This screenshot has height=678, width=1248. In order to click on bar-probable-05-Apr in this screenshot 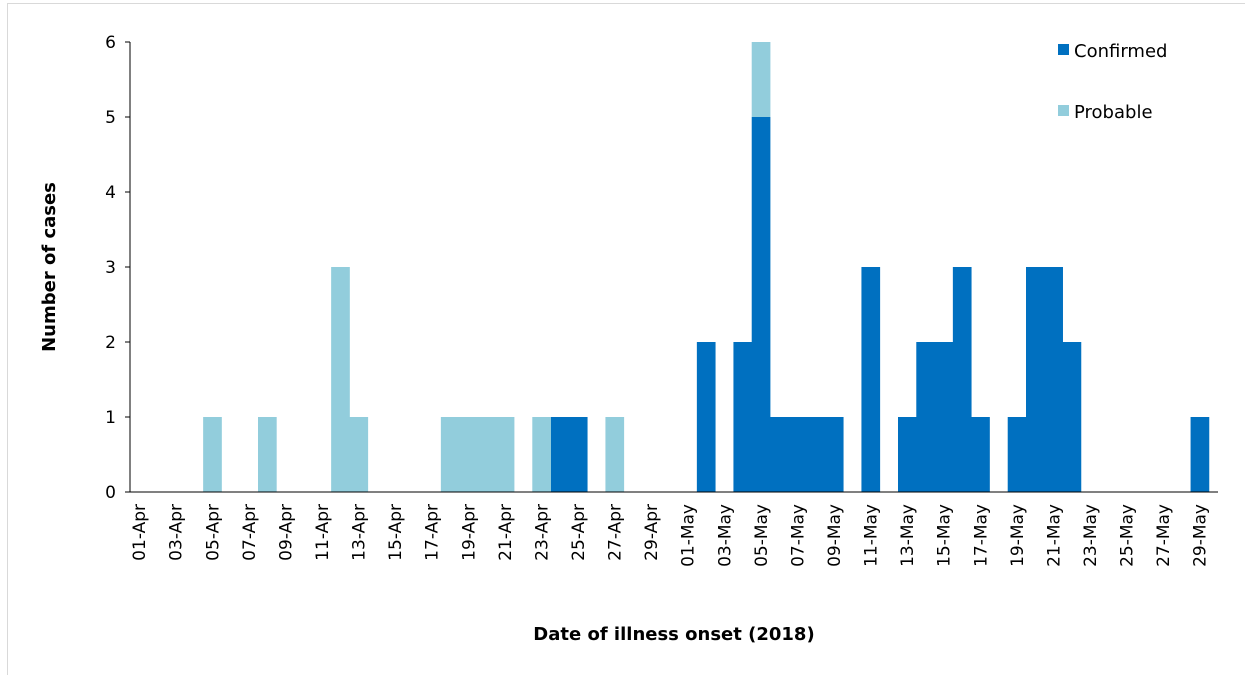, I will do `click(212, 454)`.